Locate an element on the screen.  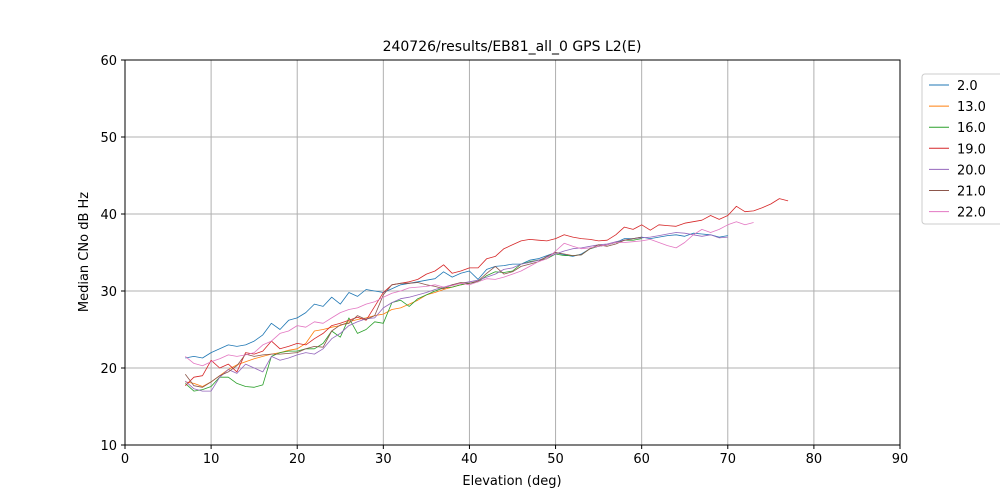
y-tick-label: 30 is located at coordinates (108, 292).